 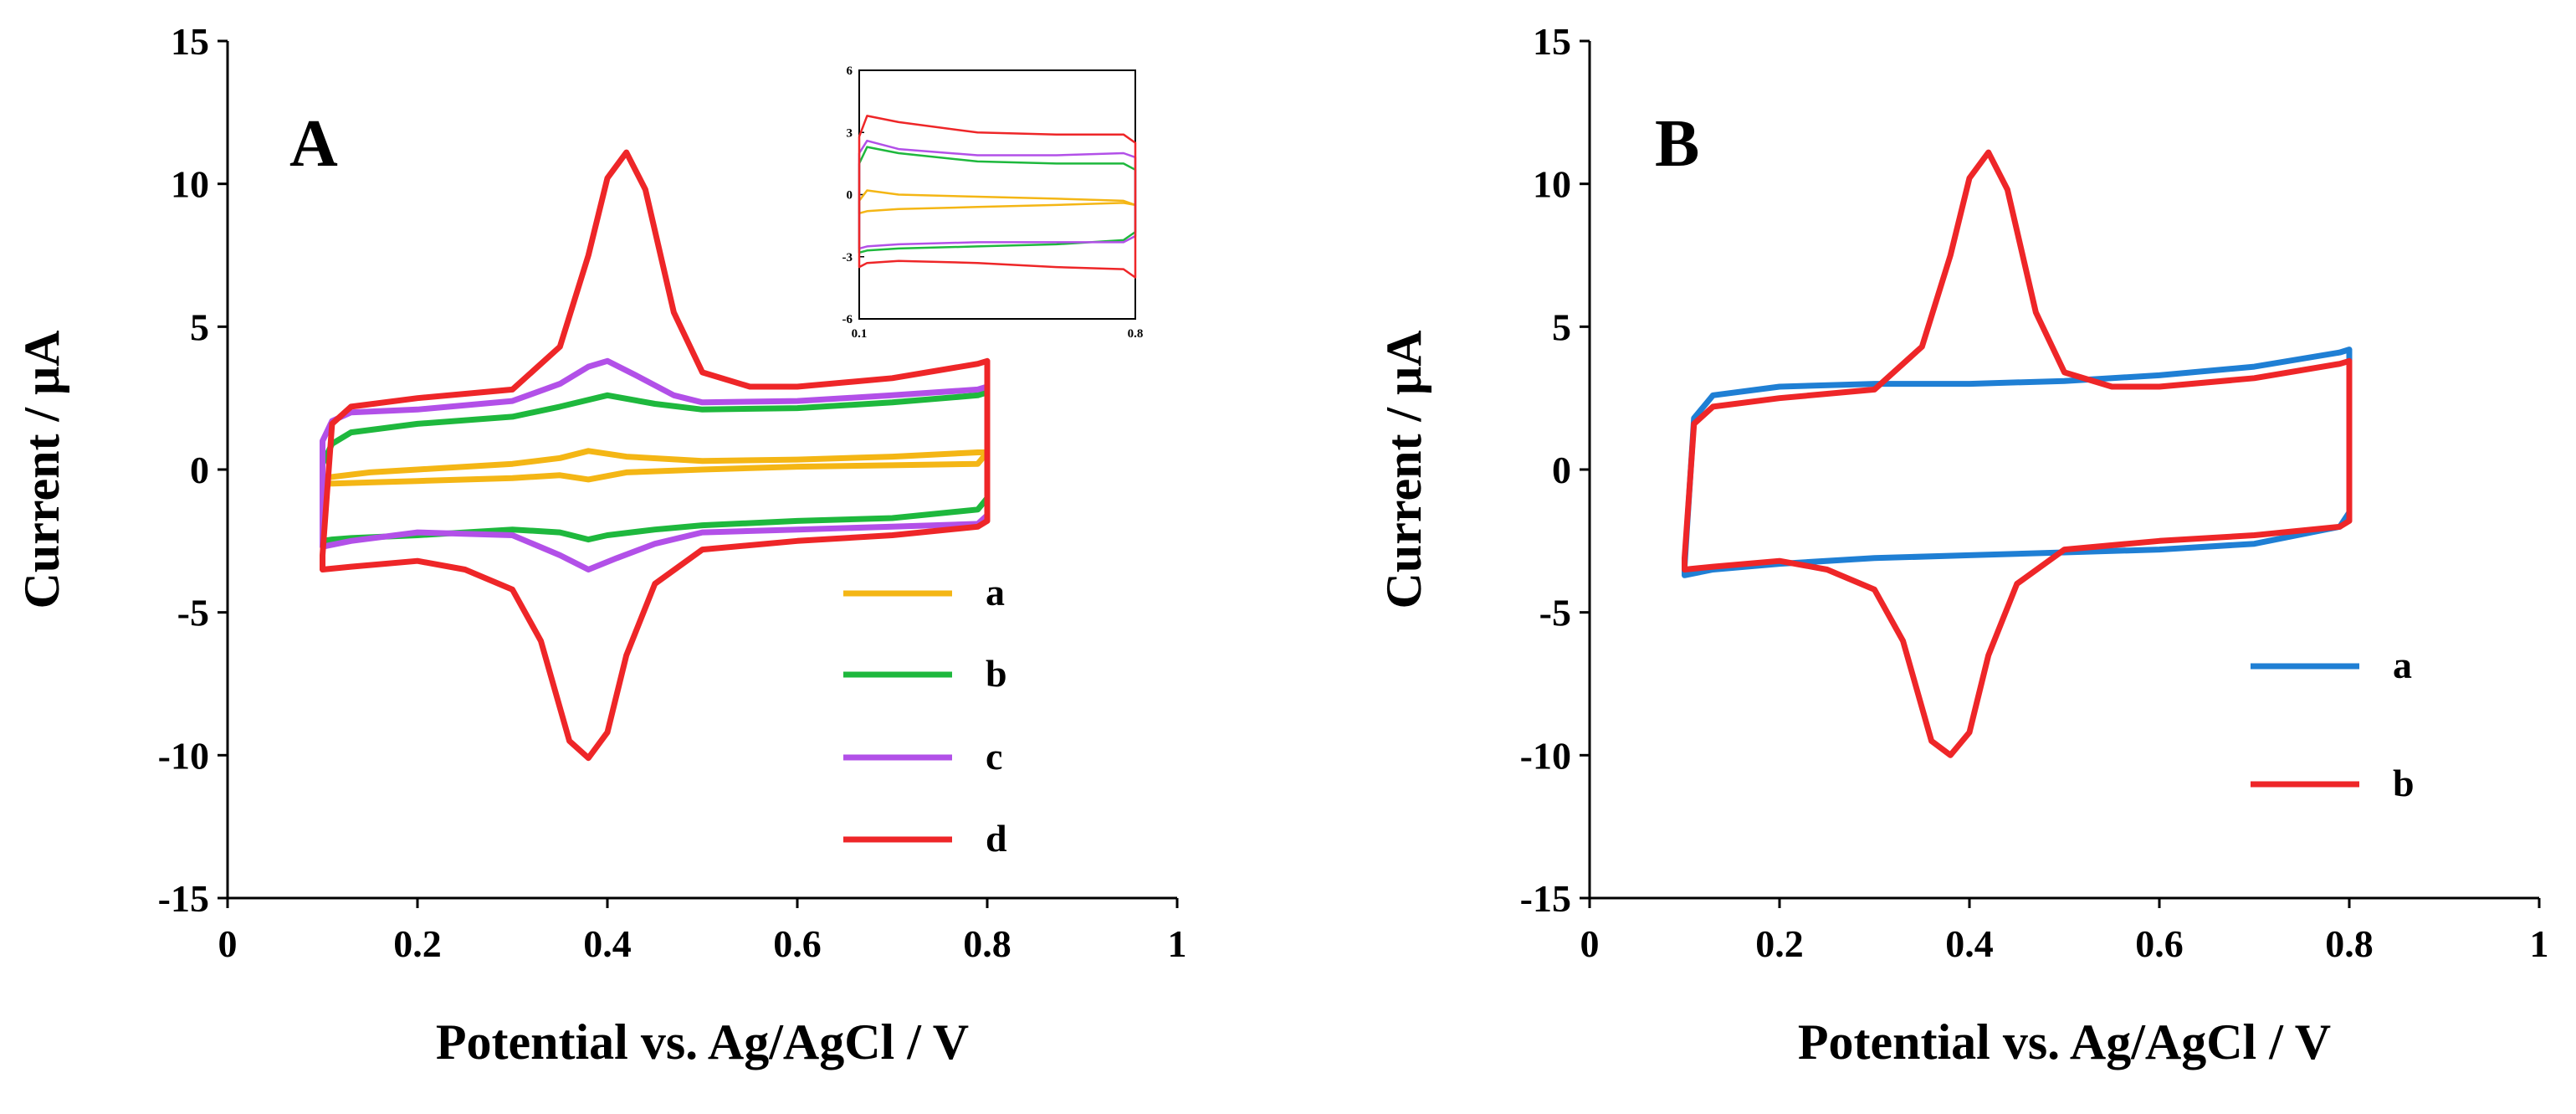 I want to click on inset-x-tick-label: 0.1, so click(x=860, y=334).